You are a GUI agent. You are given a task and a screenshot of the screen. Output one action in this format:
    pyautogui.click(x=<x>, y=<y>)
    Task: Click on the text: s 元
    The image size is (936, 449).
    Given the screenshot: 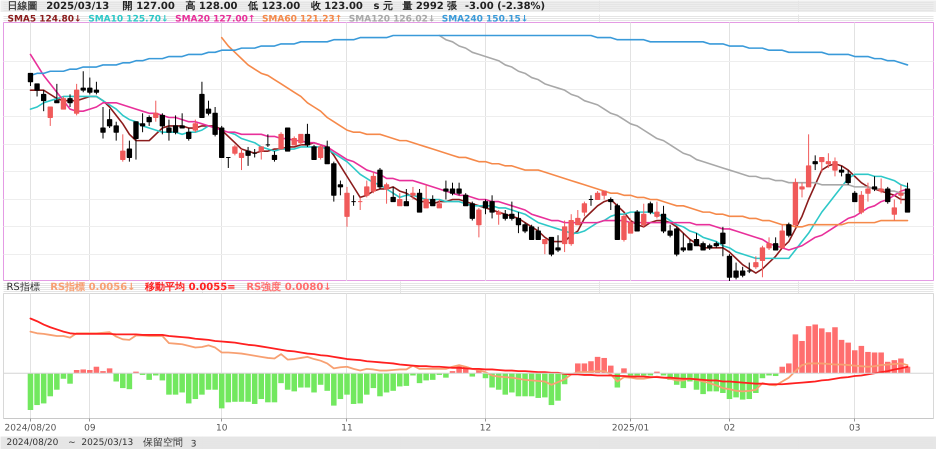 What is the action you would take?
    pyautogui.click(x=383, y=6)
    